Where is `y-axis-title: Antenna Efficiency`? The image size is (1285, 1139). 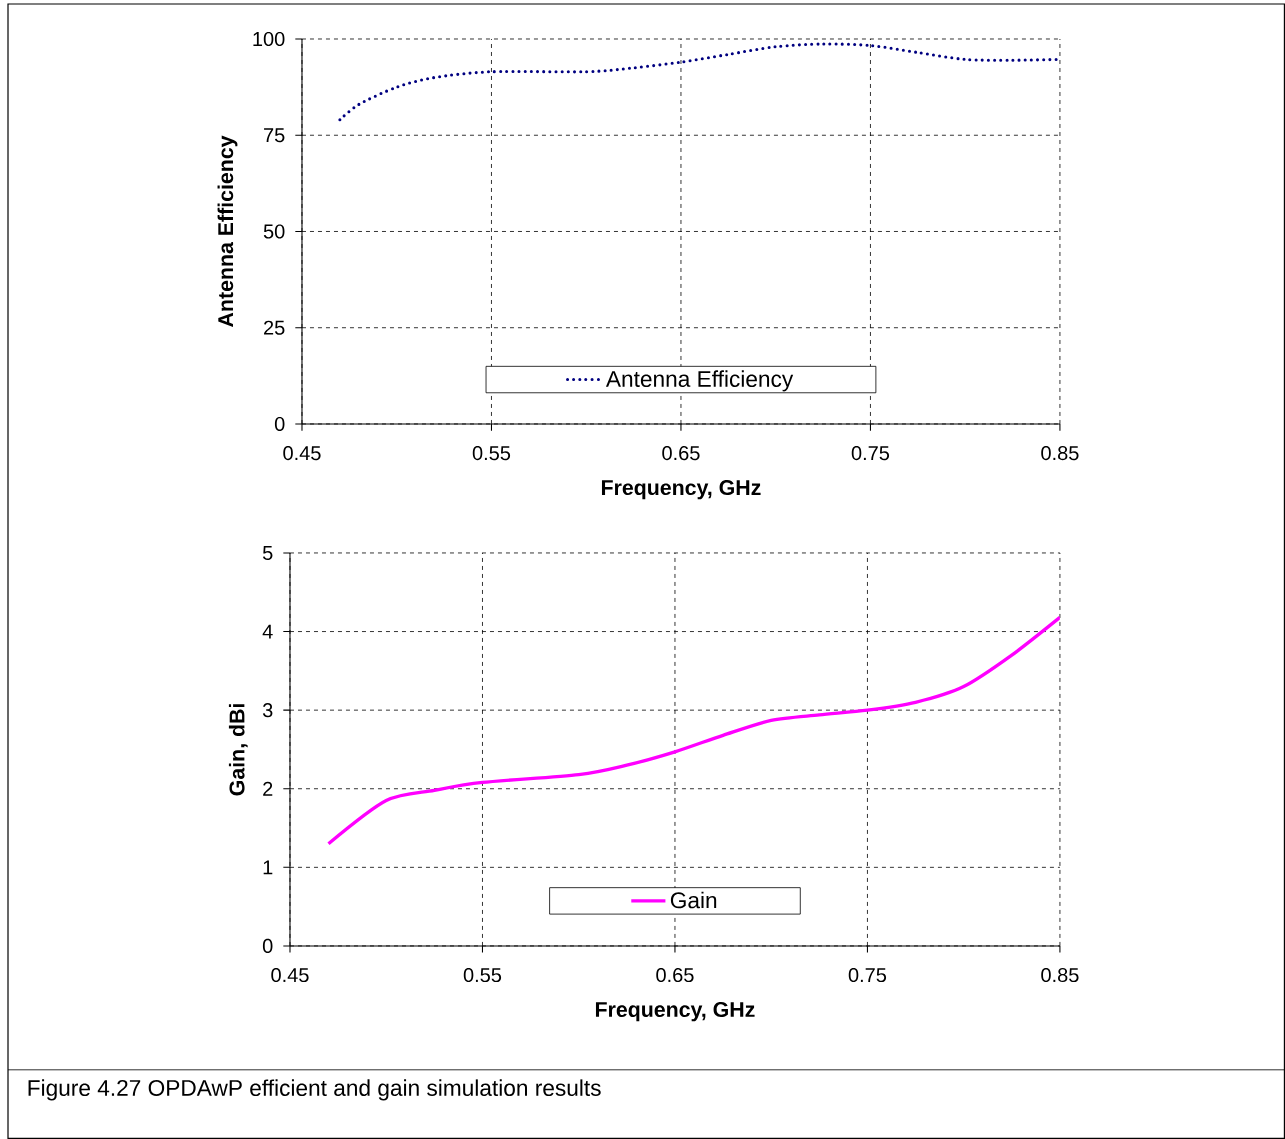
y-axis-title: Antenna Efficiency is located at coordinates (227, 231).